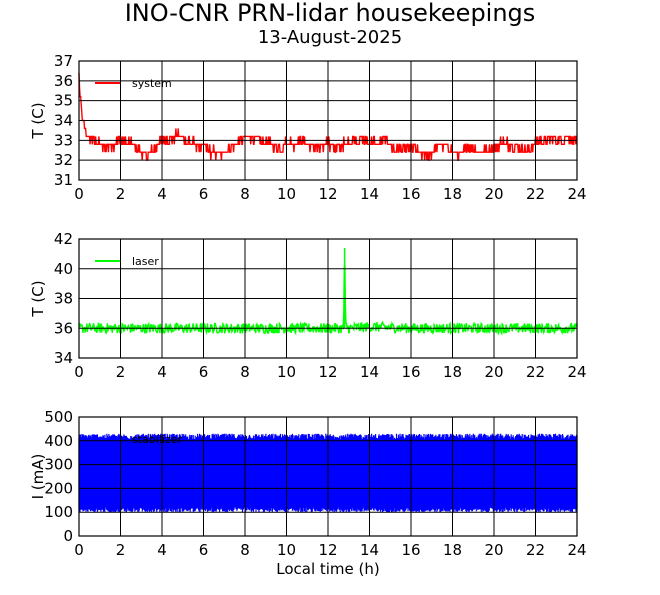 This screenshot has width=660, height=595. What do you see at coordinates (63, 239) in the screenshot?
I see `y-tick-label: 42` at bounding box center [63, 239].